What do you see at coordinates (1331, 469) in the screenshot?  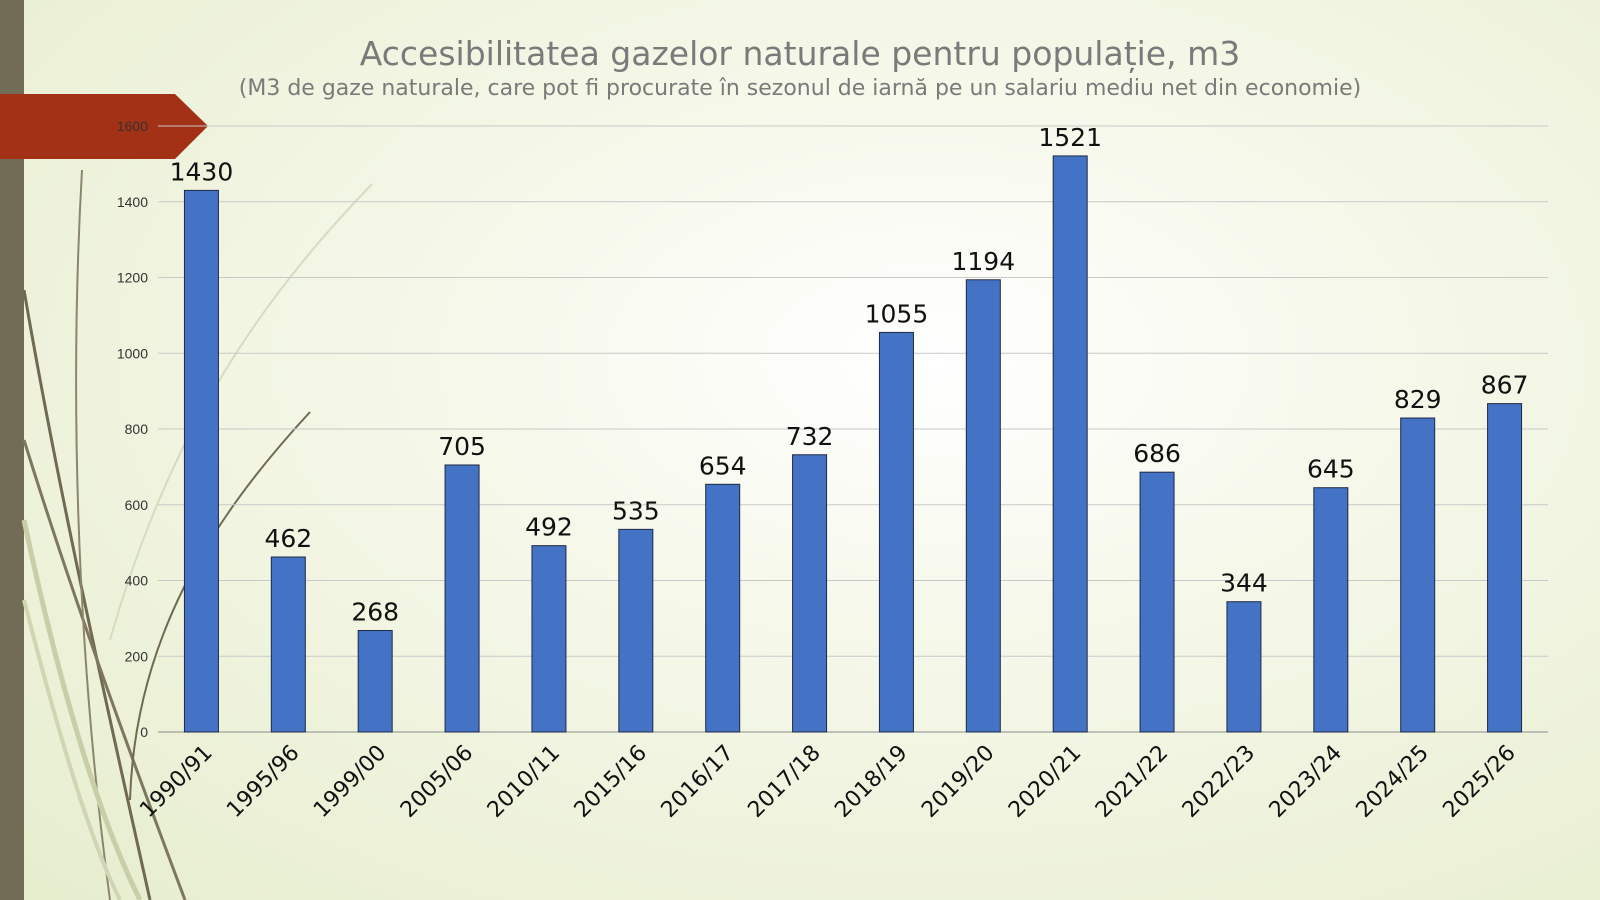 I see `data-label: 645` at bounding box center [1331, 469].